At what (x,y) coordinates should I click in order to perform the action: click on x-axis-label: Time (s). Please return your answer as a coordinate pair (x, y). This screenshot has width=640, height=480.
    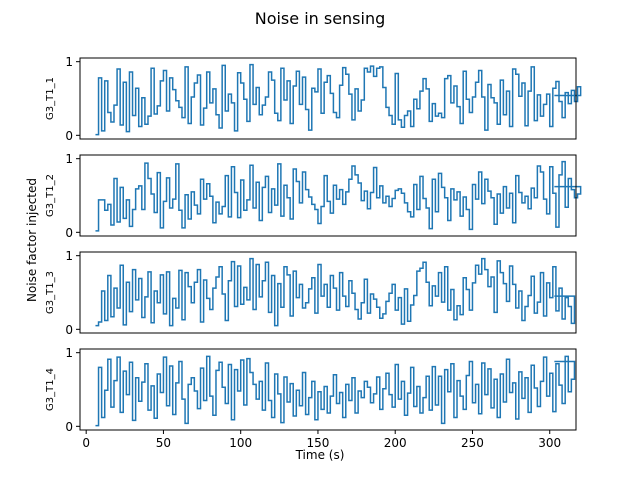
    Looking at the image, I should click on (320, 455).